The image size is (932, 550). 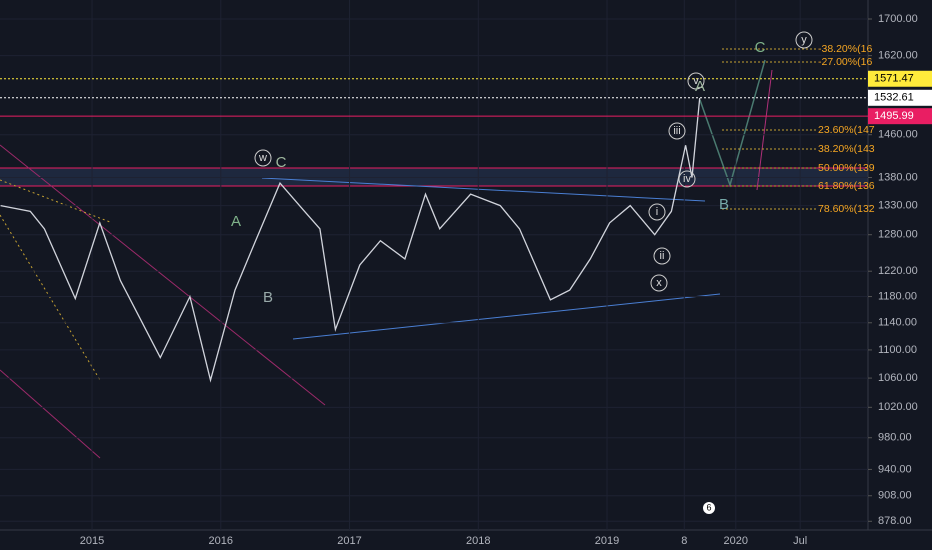 I want to click on y-tick-label: 1100.00, so click(x=897, y=350).